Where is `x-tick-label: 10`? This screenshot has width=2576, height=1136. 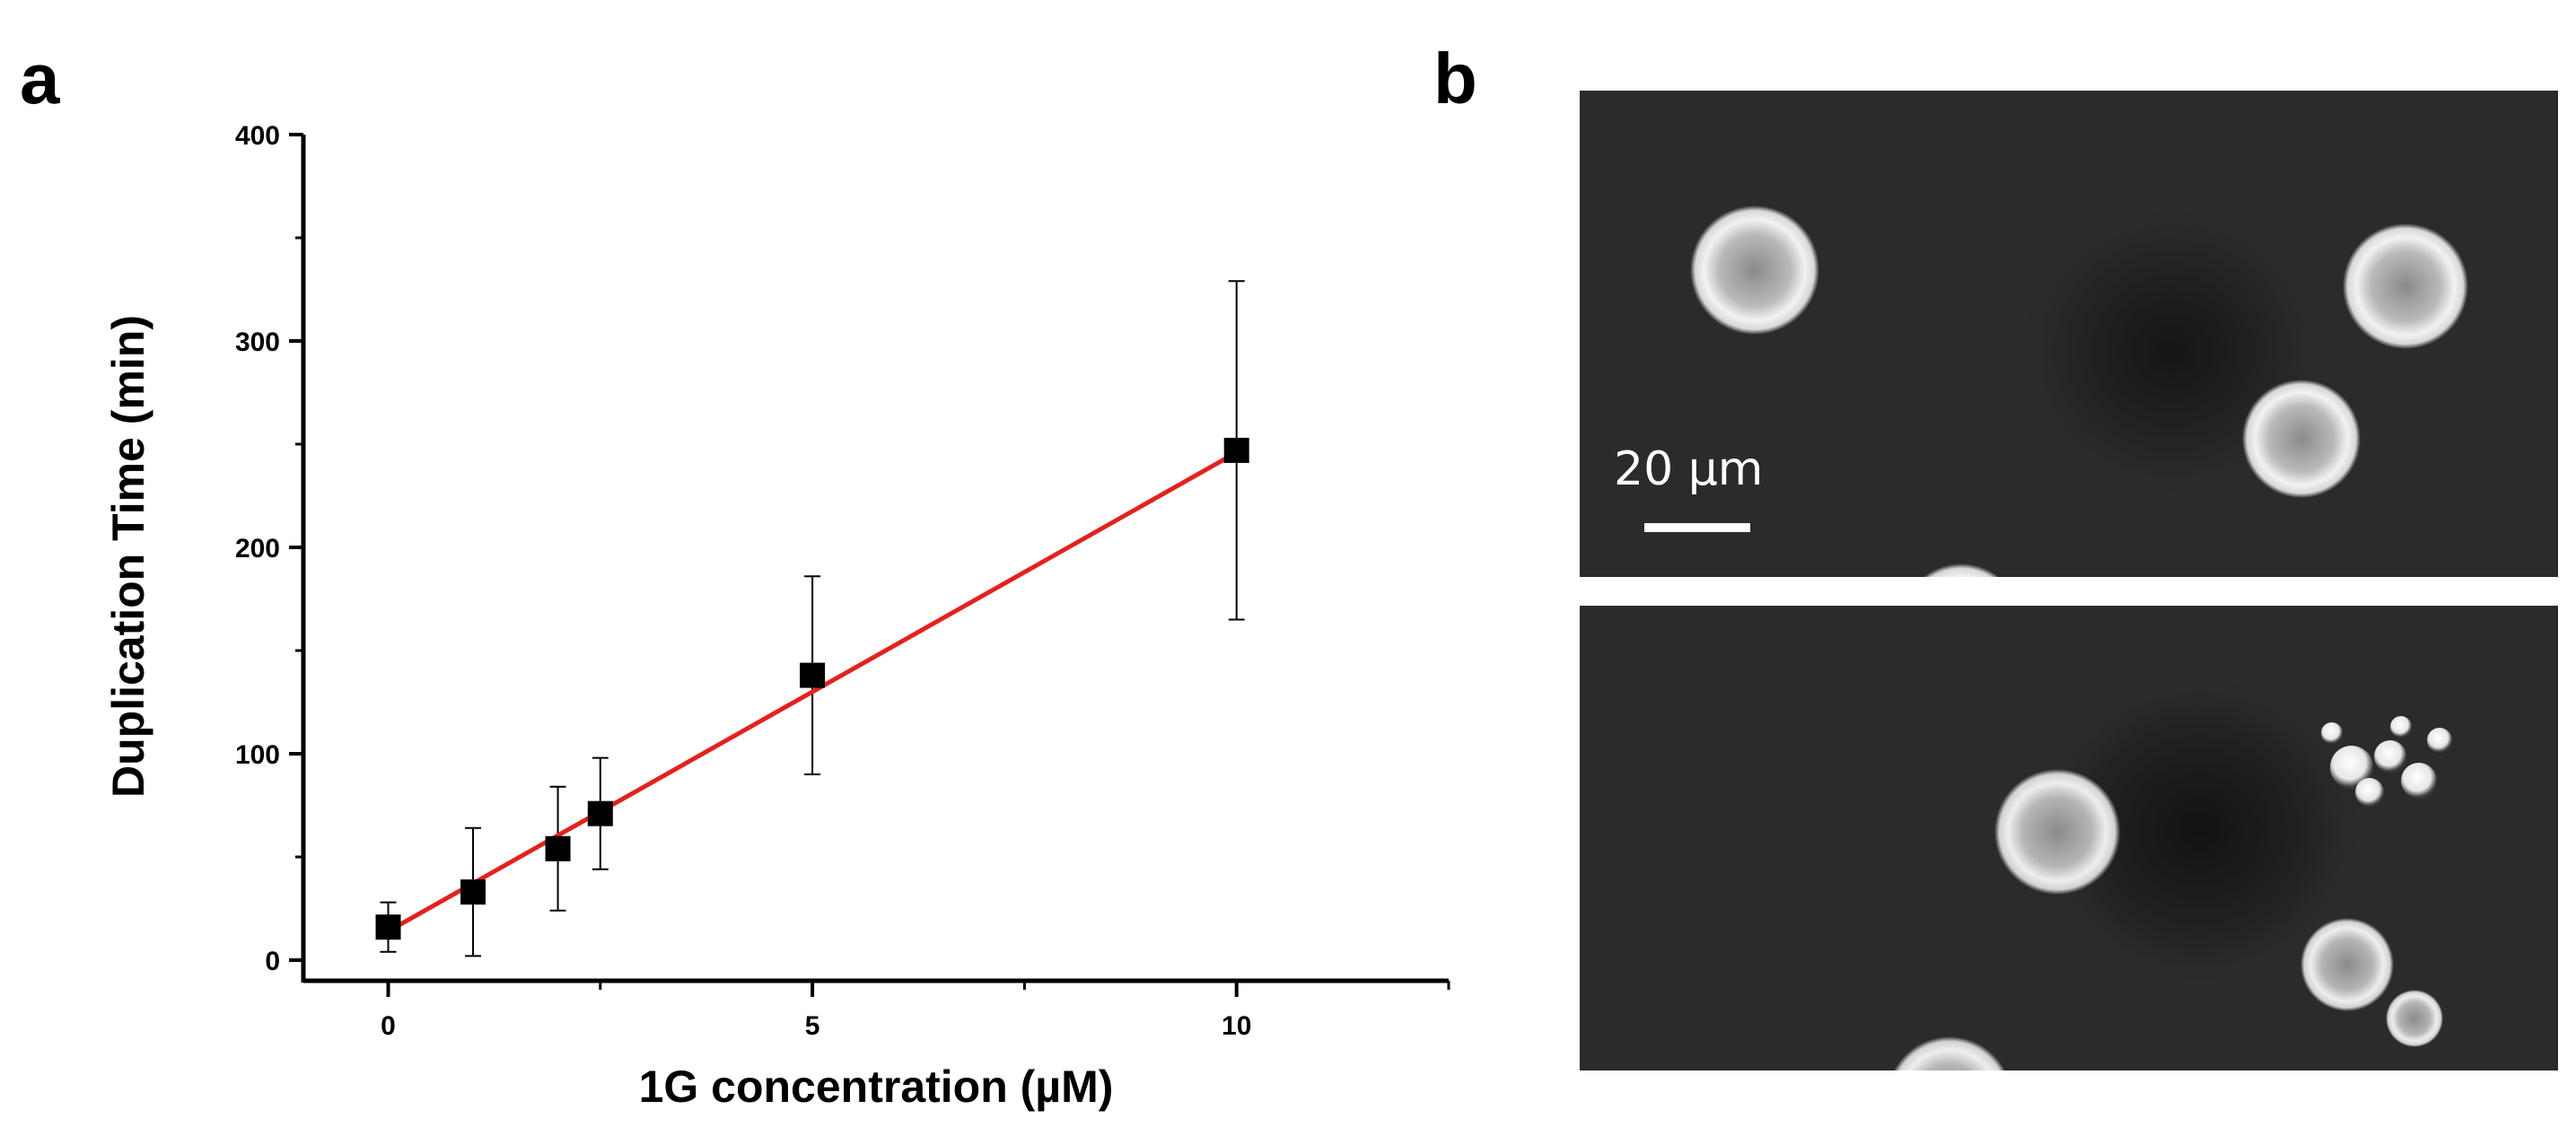 x-tick-label: 10 is located at coordinates (1236, 1026).